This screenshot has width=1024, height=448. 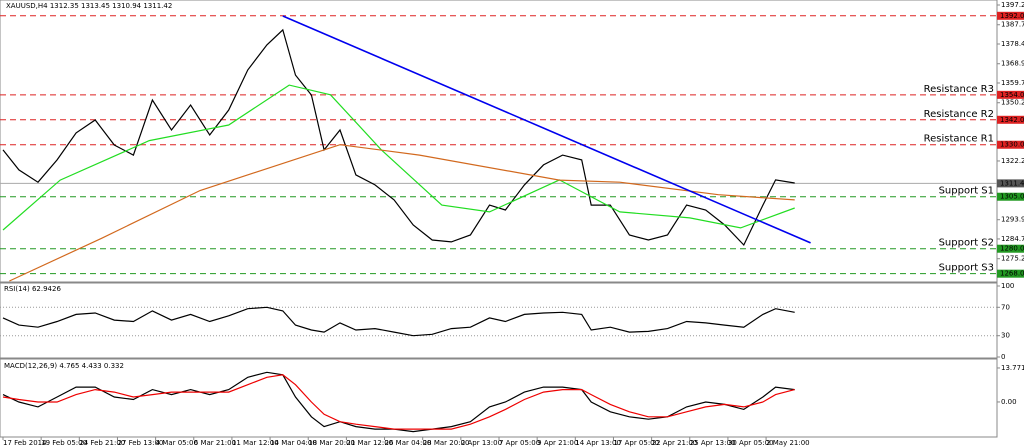 What do you see at coordinates (64, 366) in the screenshot?
I see `macd-title: MACD(12,26,9) 4.765 4.433 0.332` at bounding box center [64, 366].